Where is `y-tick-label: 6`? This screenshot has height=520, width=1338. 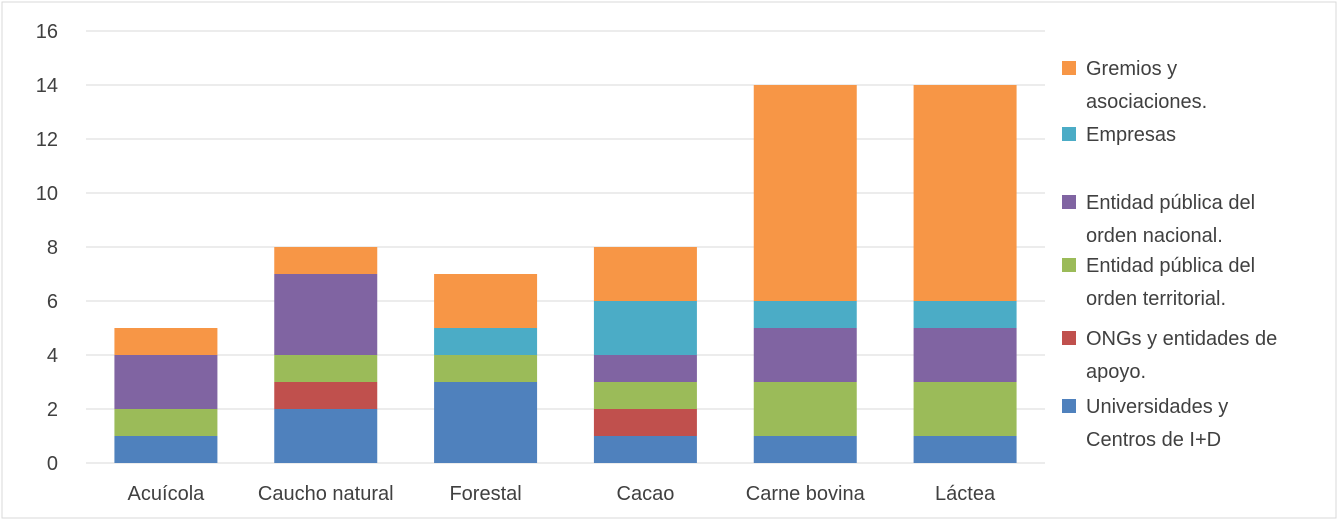 y-tick-label: 6 is located at coordinates (52, 302).